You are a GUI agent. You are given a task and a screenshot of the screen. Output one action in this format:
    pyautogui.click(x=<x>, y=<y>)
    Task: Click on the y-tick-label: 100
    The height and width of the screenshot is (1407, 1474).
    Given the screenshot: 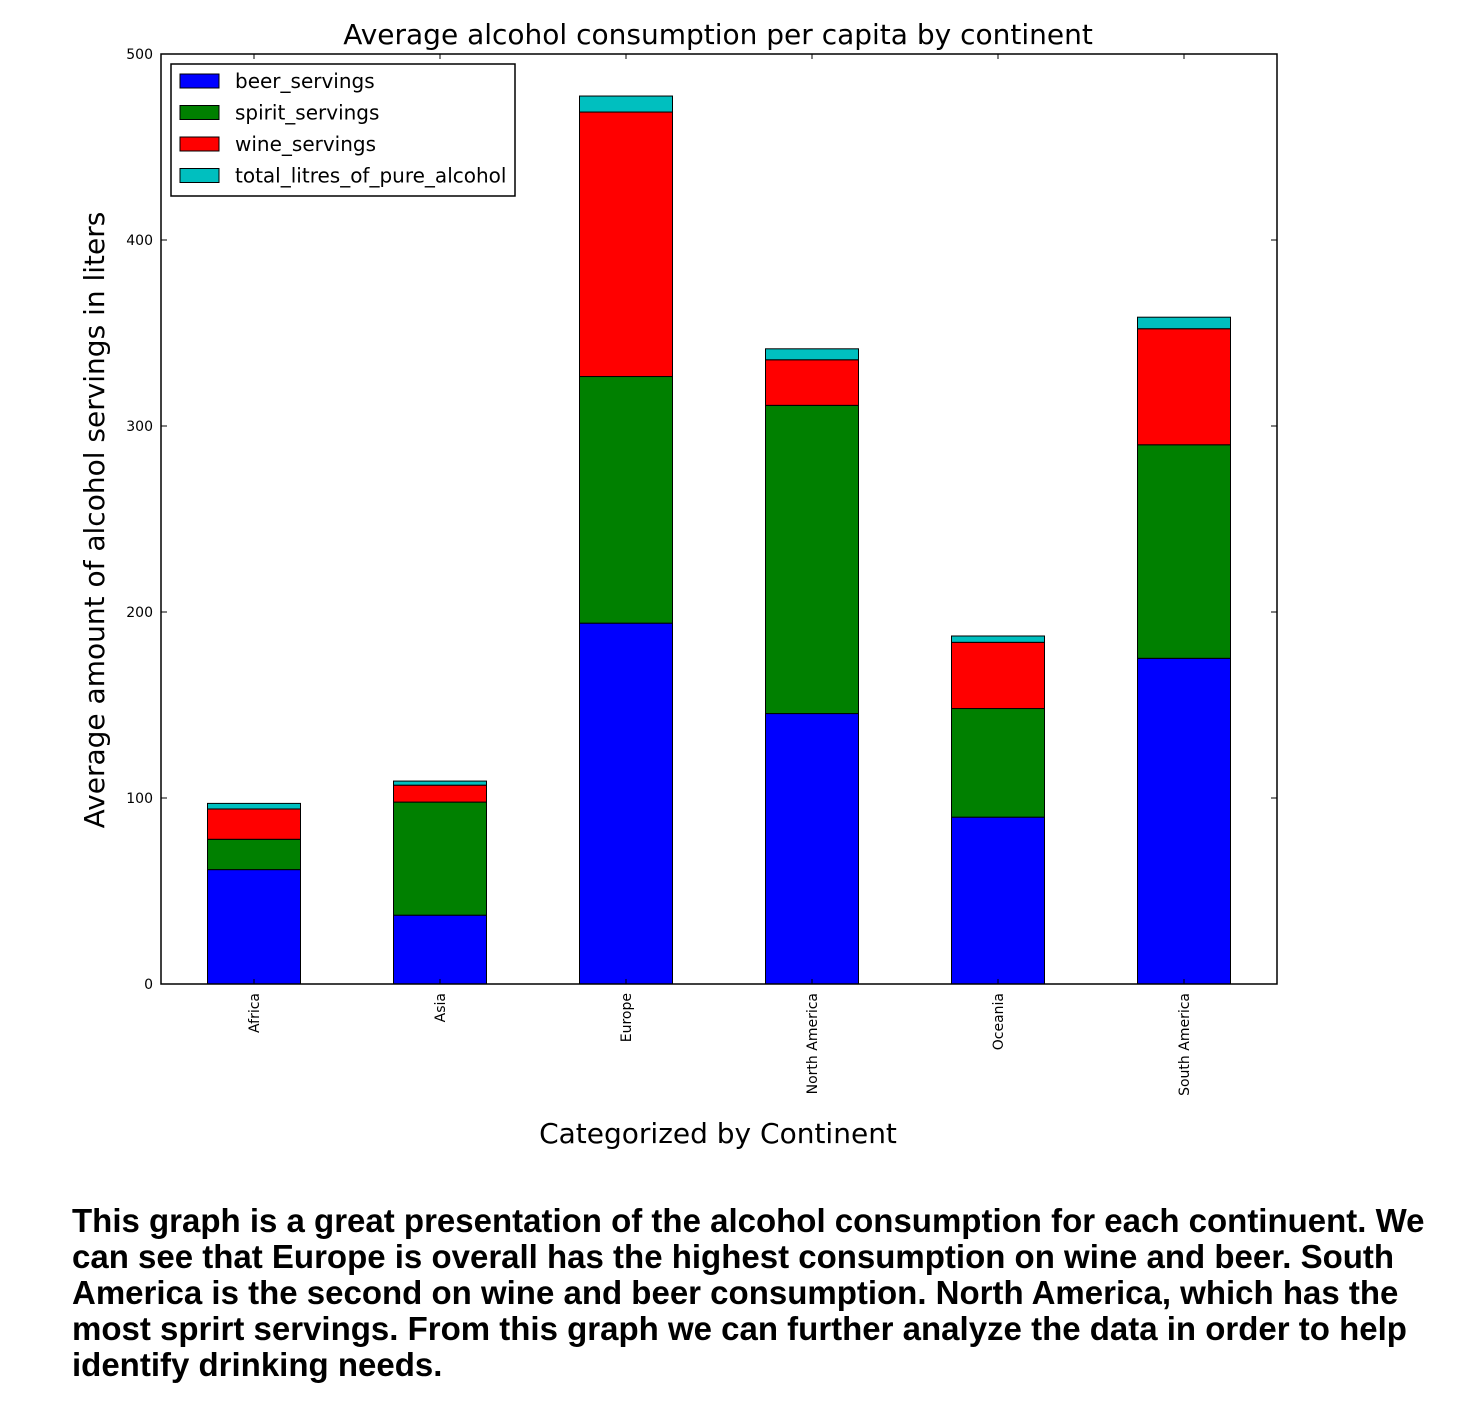 What is the action you would take?
    pyautogui.click(x=139, y=799)
    